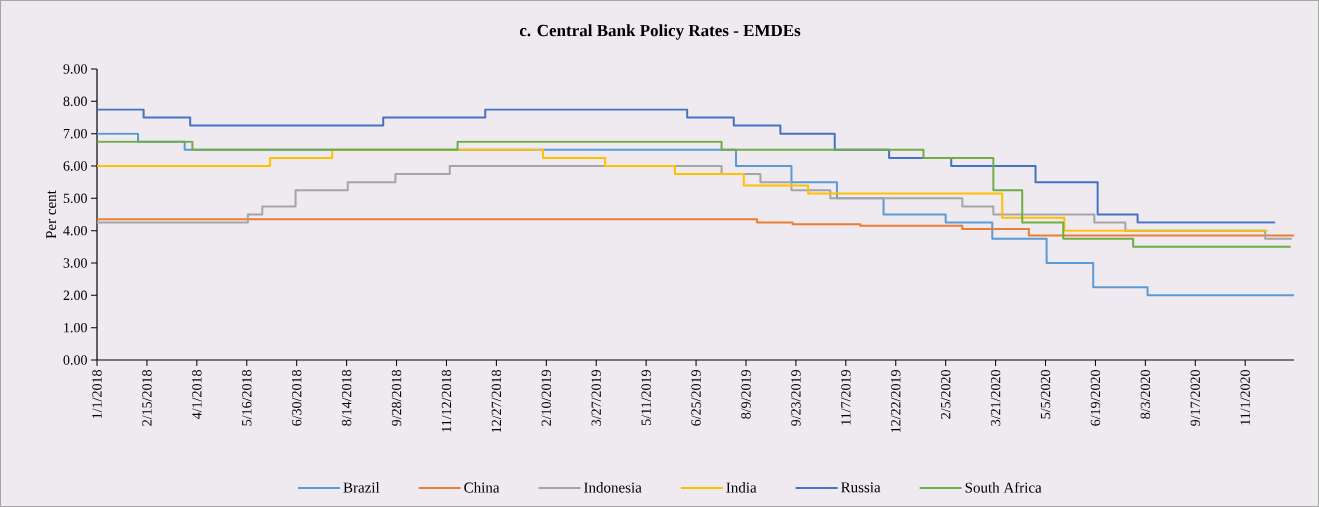 The image size is (1319, 507). What do you see at coordinates (846, 397) in the screenshot?
I see `x-tick-label: 11/7/2019` at bounding box center [846, 397].